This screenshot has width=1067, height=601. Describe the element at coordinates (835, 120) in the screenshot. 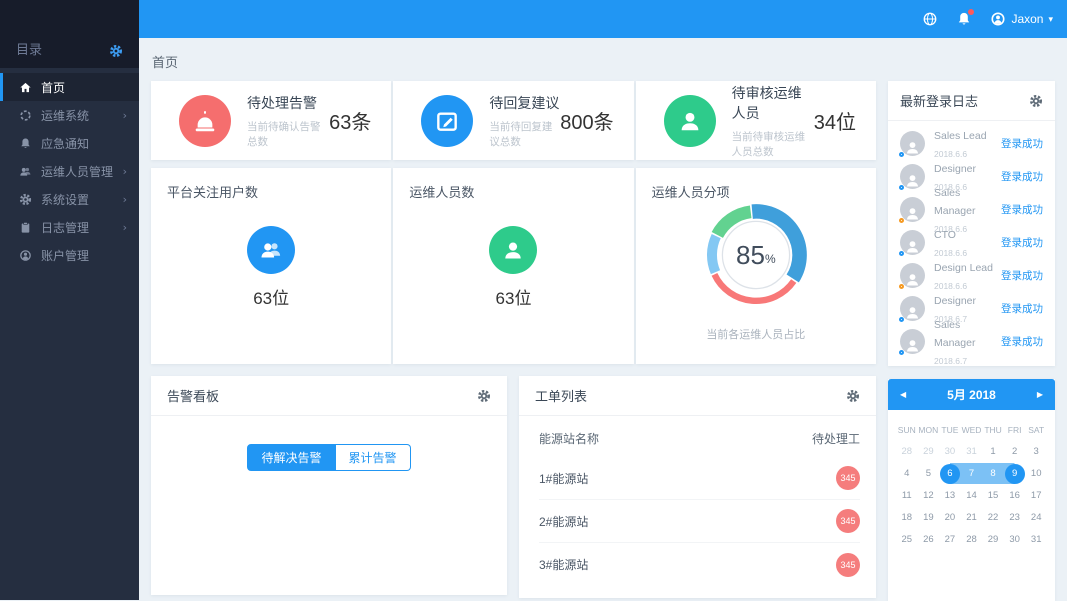

I see `stat-value: 34位` at that location.